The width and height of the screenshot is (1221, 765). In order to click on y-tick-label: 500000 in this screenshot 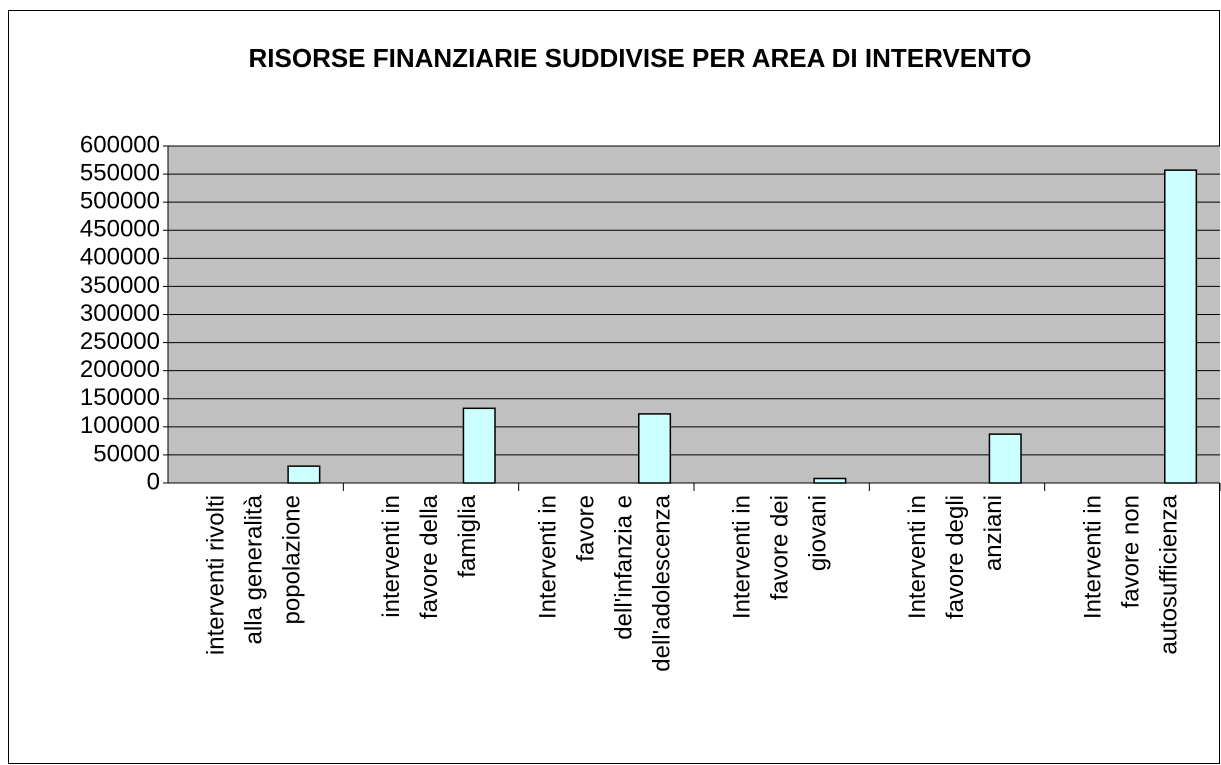, I will do `click(120, 201)`.